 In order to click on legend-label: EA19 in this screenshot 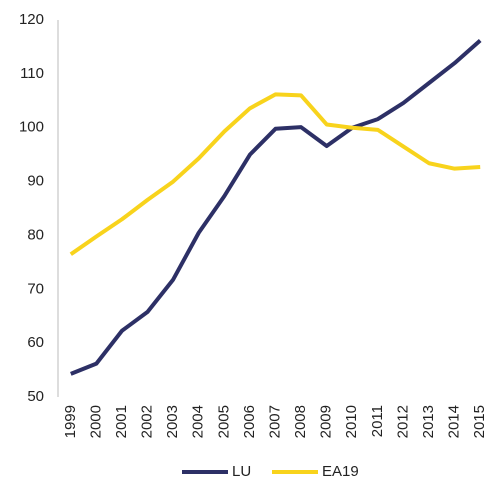, I will do `click(340, 471)`.